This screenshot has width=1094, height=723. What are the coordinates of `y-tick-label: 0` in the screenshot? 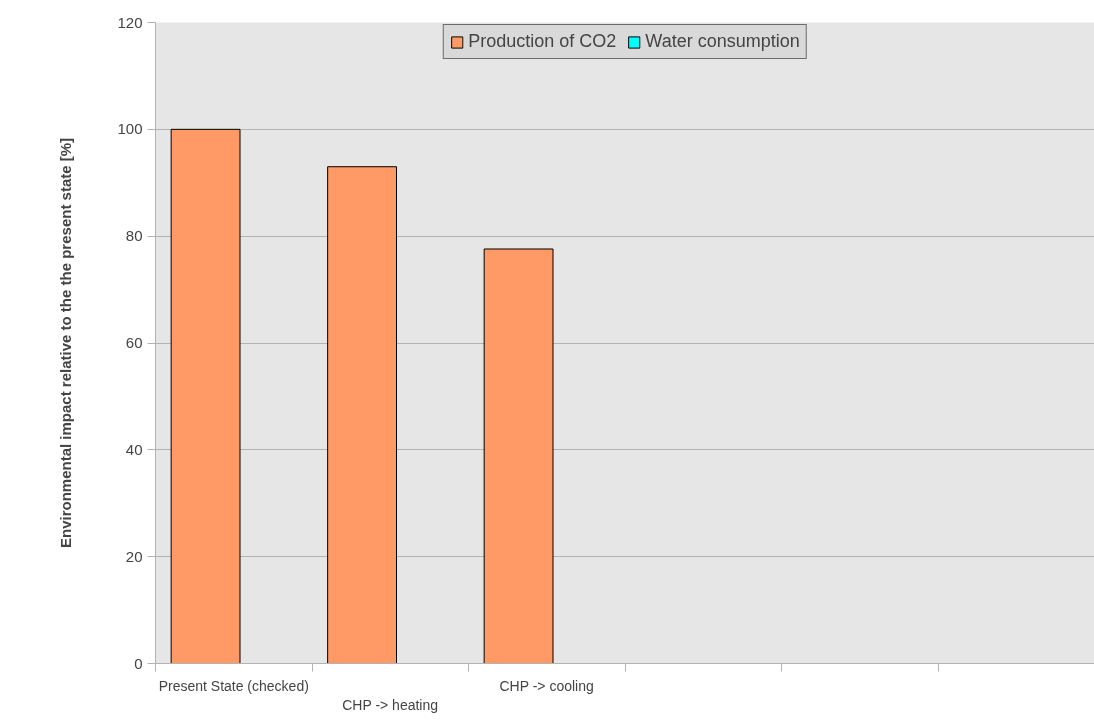 It's located at (138, 663).